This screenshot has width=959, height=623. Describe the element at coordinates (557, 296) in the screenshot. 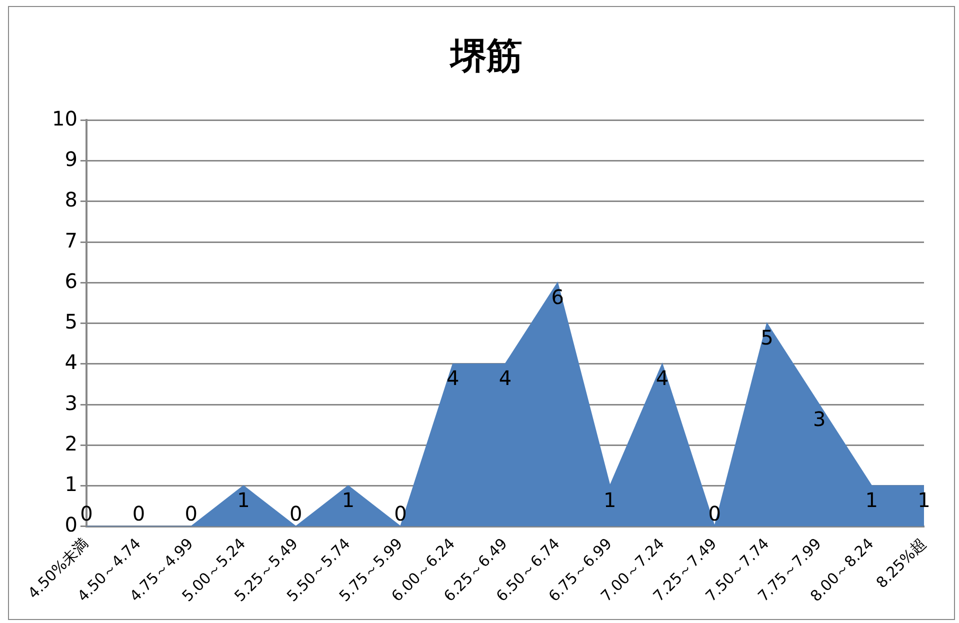

I see `data-label: 6` at that location.